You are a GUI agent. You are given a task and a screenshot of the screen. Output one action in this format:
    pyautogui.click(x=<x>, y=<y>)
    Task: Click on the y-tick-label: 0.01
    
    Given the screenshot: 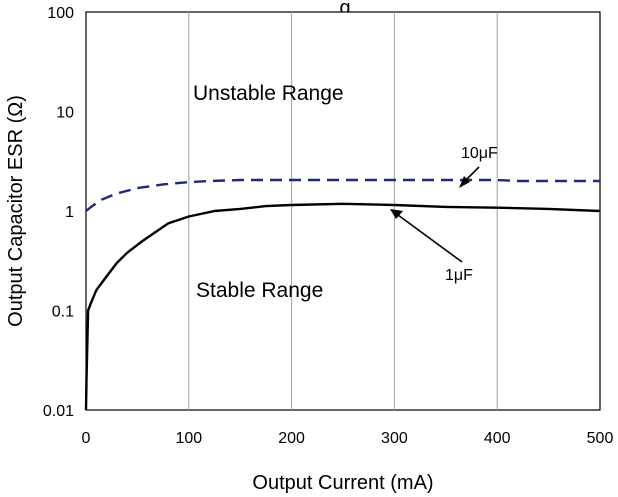 What is the action you would take?
    pyautogui.click(x=58, y=411)
    